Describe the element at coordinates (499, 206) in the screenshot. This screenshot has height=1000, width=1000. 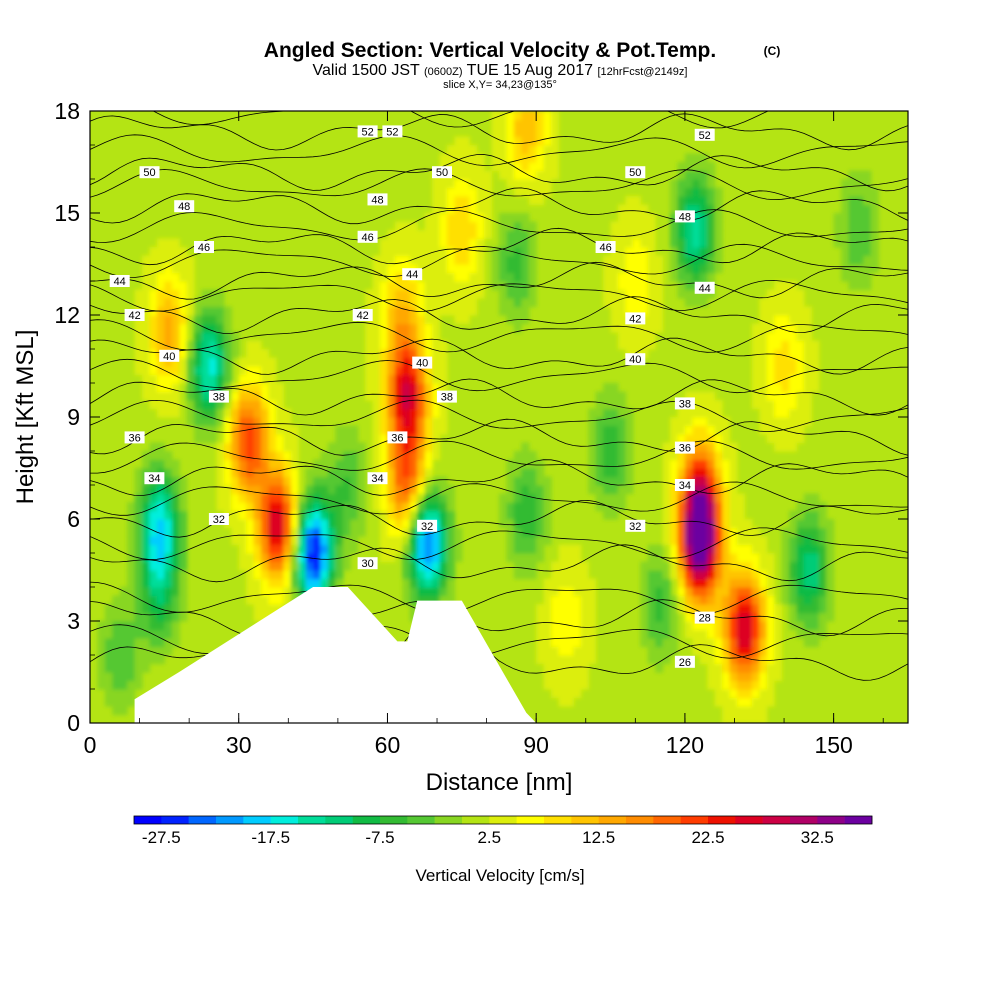
I see `theta-contour-line` at that location.